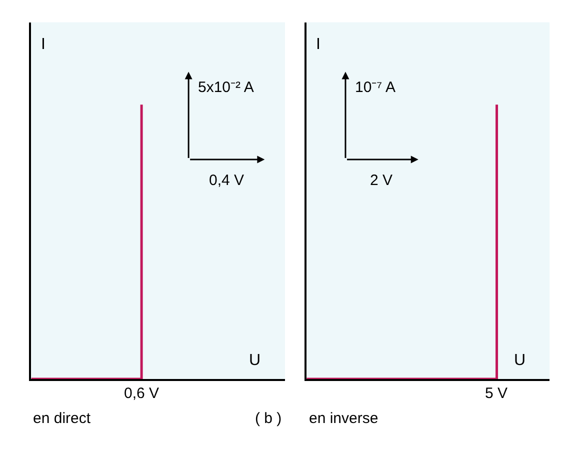  I want to click on text: en direct, so click(62, 418).